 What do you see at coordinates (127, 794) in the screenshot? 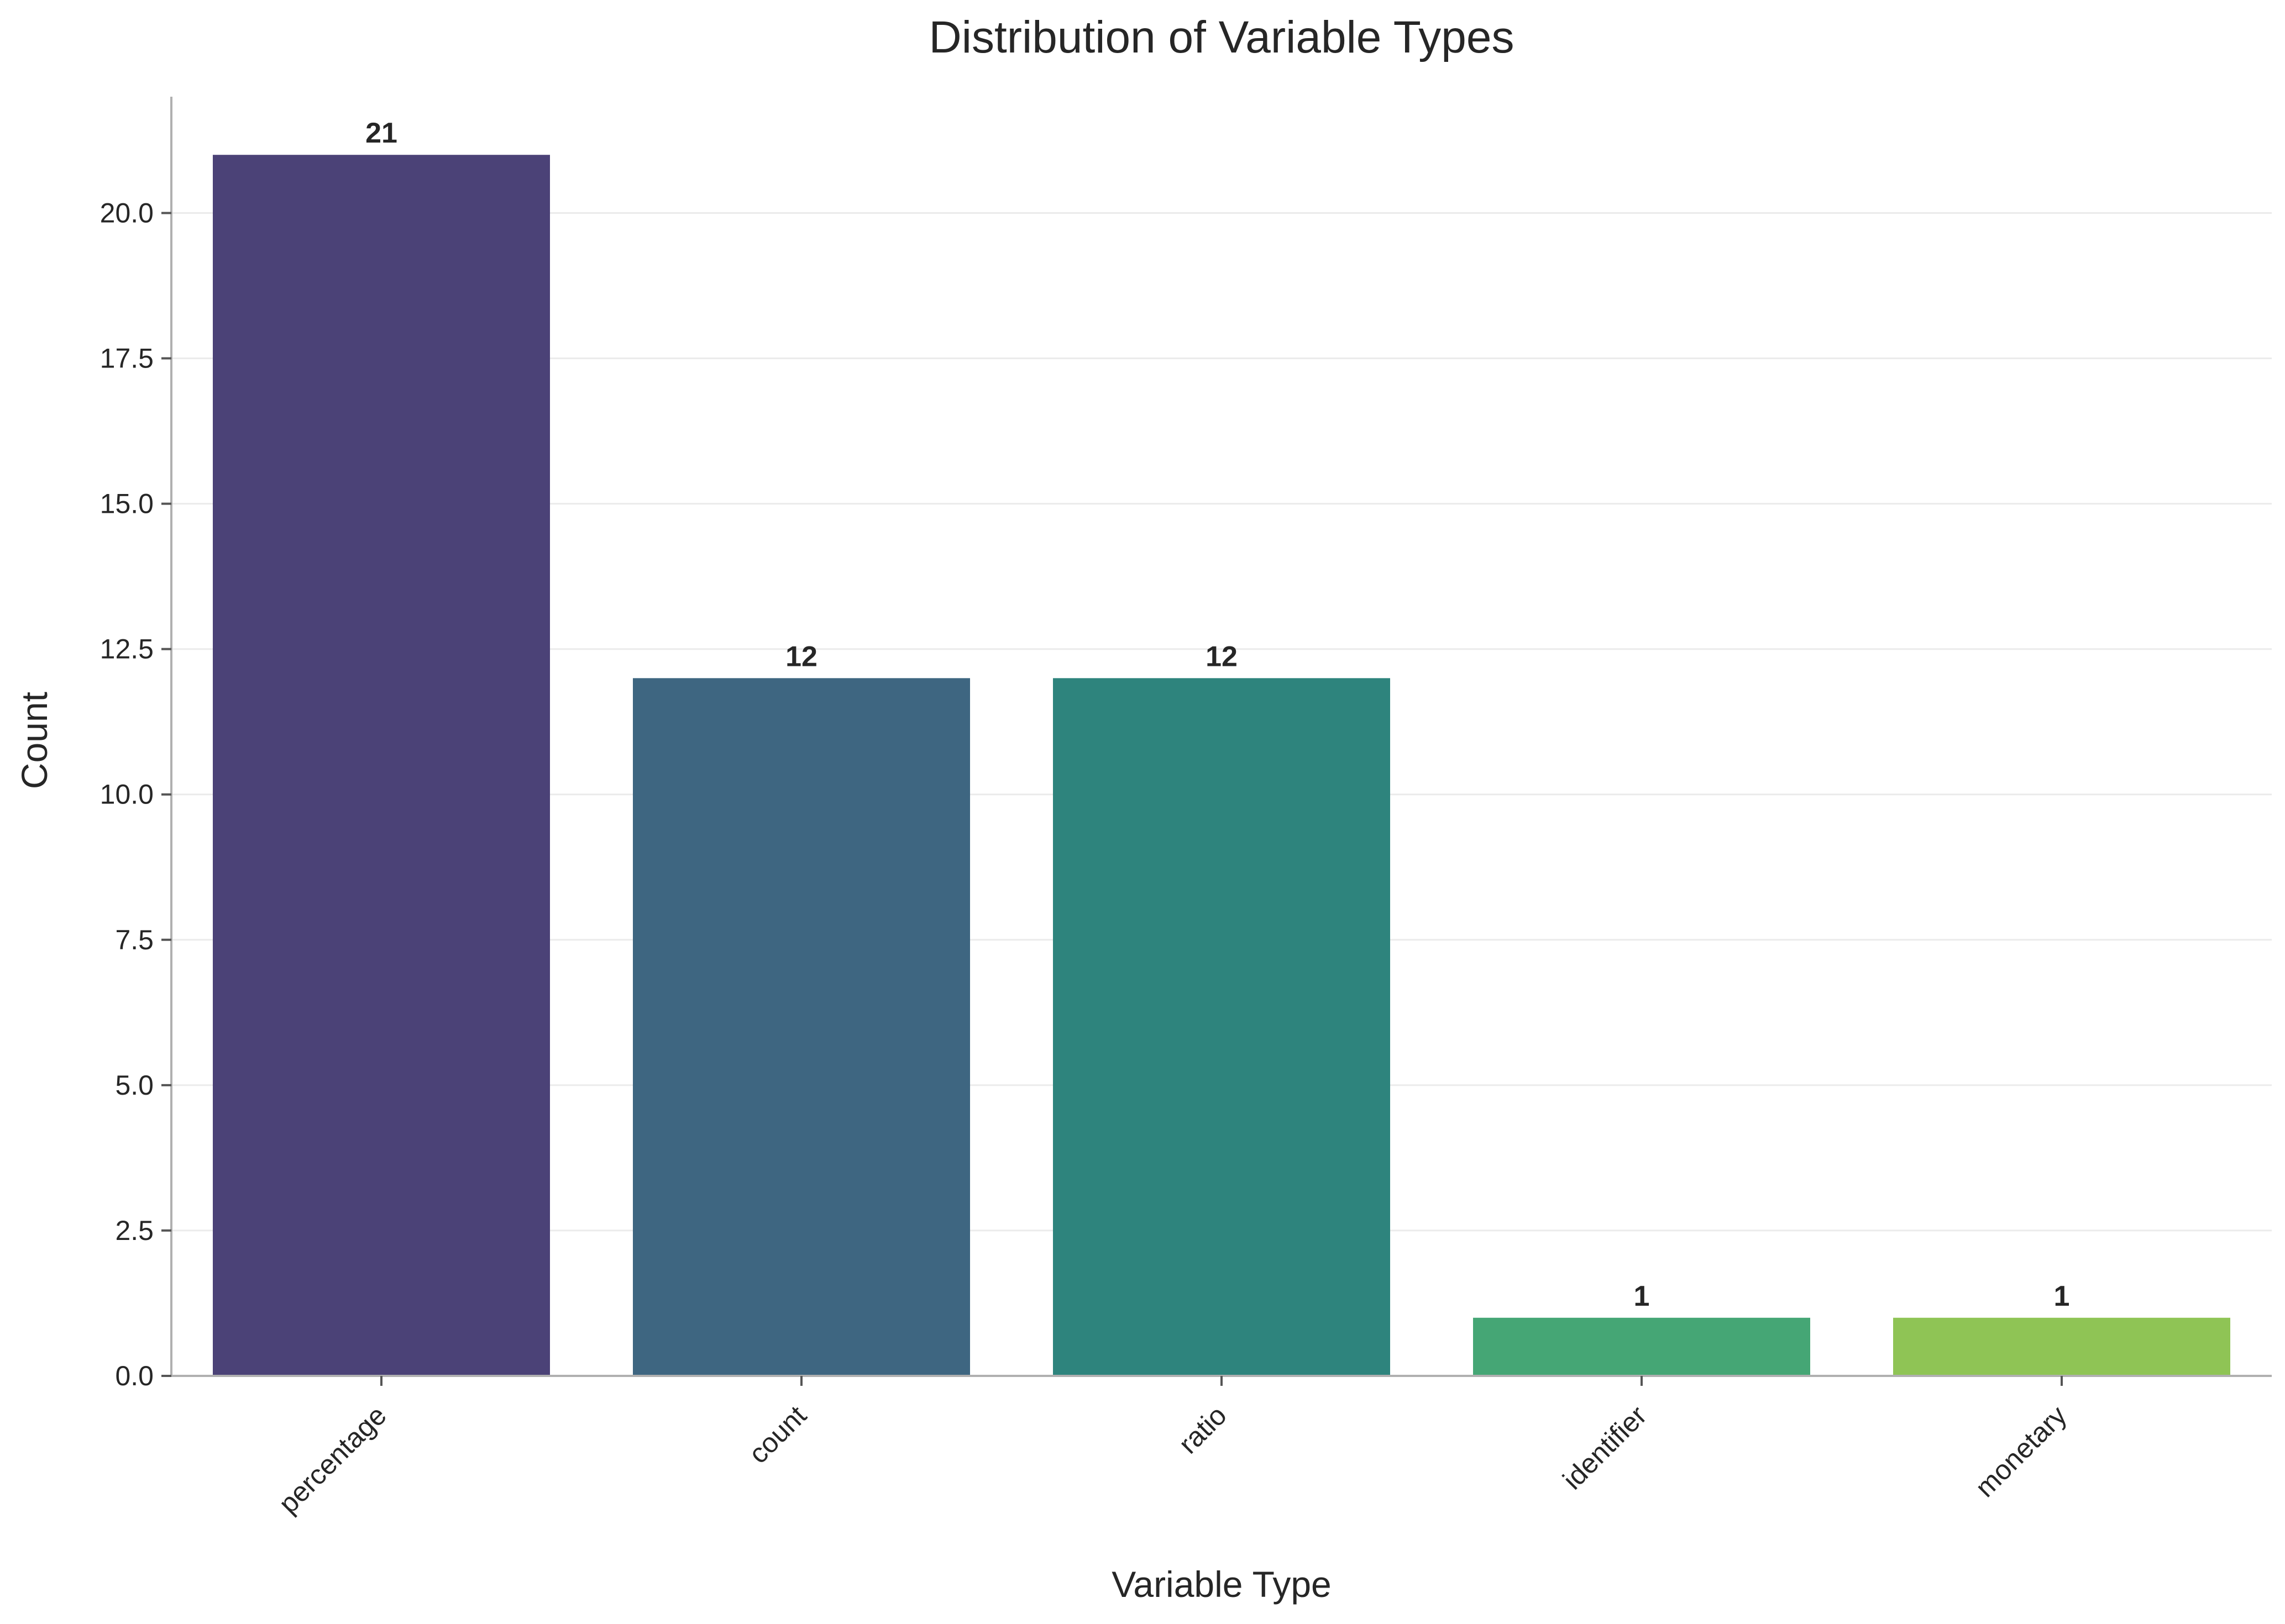
I see `y-tick-label: 10.0` at bounding box center [127, 794].